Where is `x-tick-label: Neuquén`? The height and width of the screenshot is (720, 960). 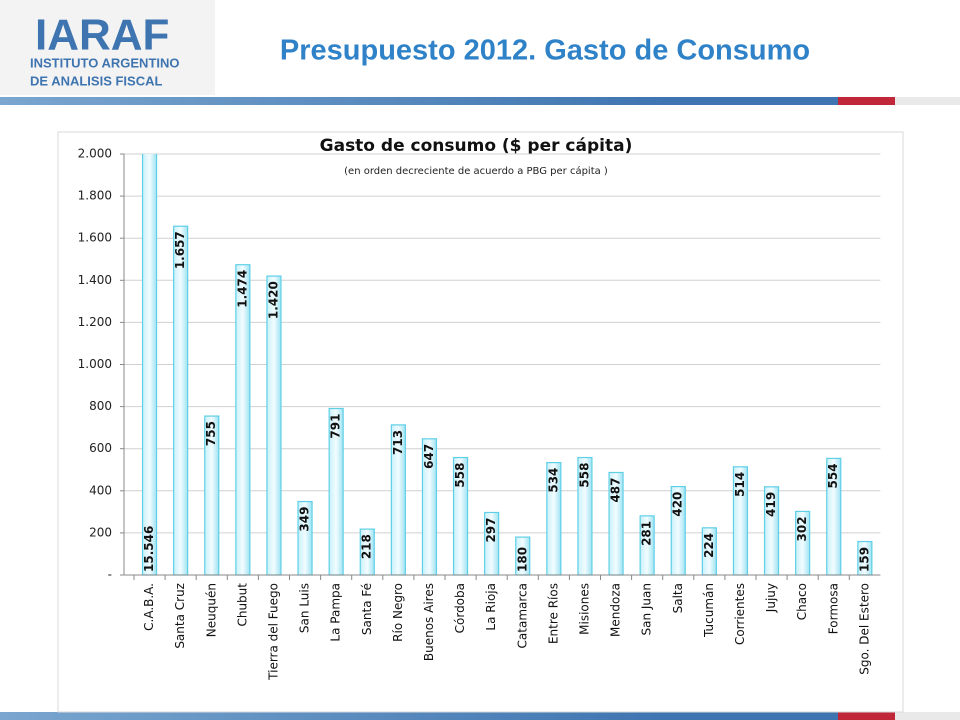 x-tick-label: Neuquén is located at coordinates (211, 610).